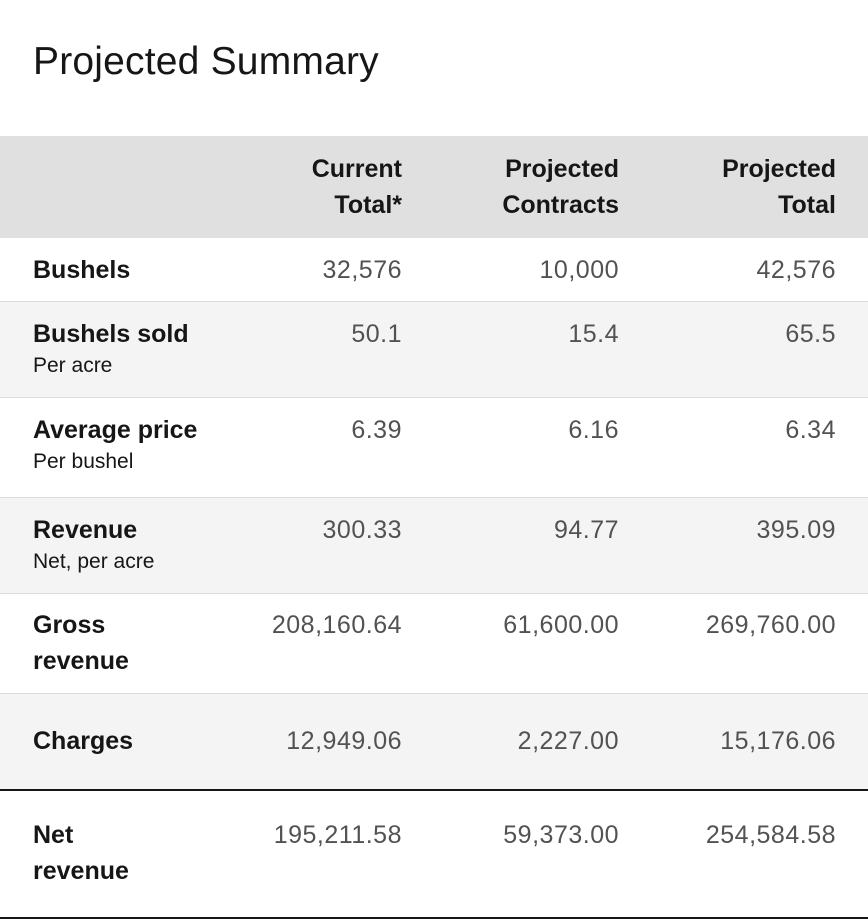 Image resolution: width=868 pixels, height=921 pixels. Describe the element at coordinates (568, 741) in the screenshot. I see `projected-contracts-value: 2,227.00` at that location.